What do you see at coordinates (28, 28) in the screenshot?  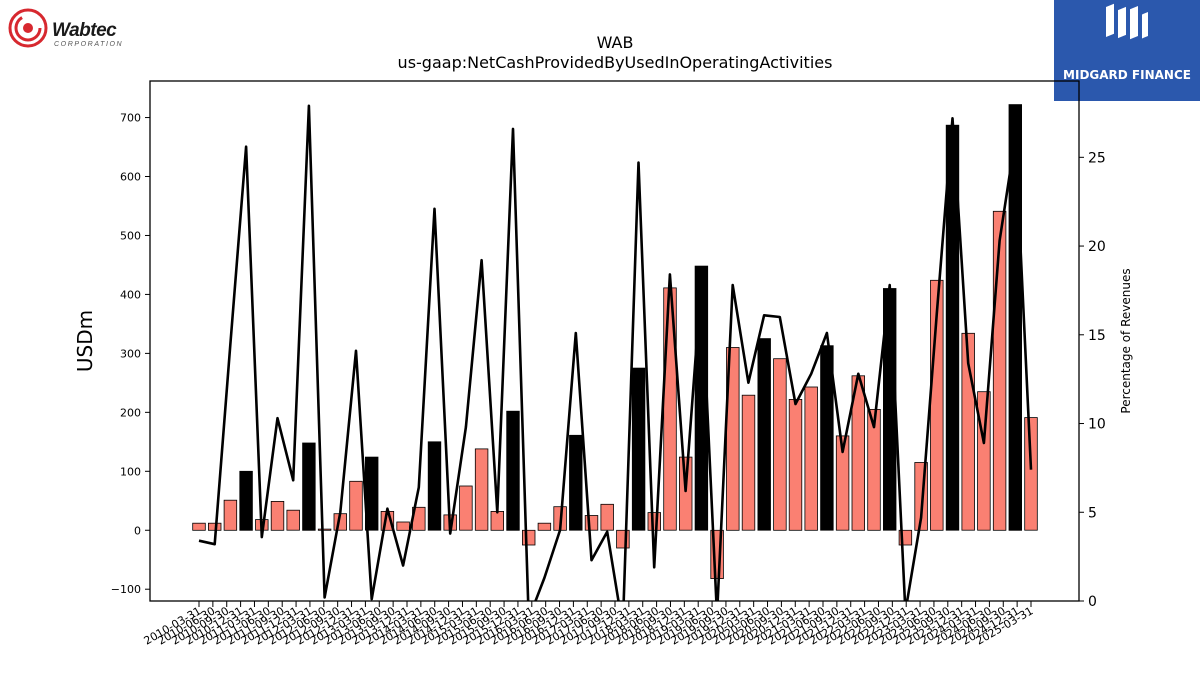 I see `wabtec-logo-icon` at bounding box center [28, 28].